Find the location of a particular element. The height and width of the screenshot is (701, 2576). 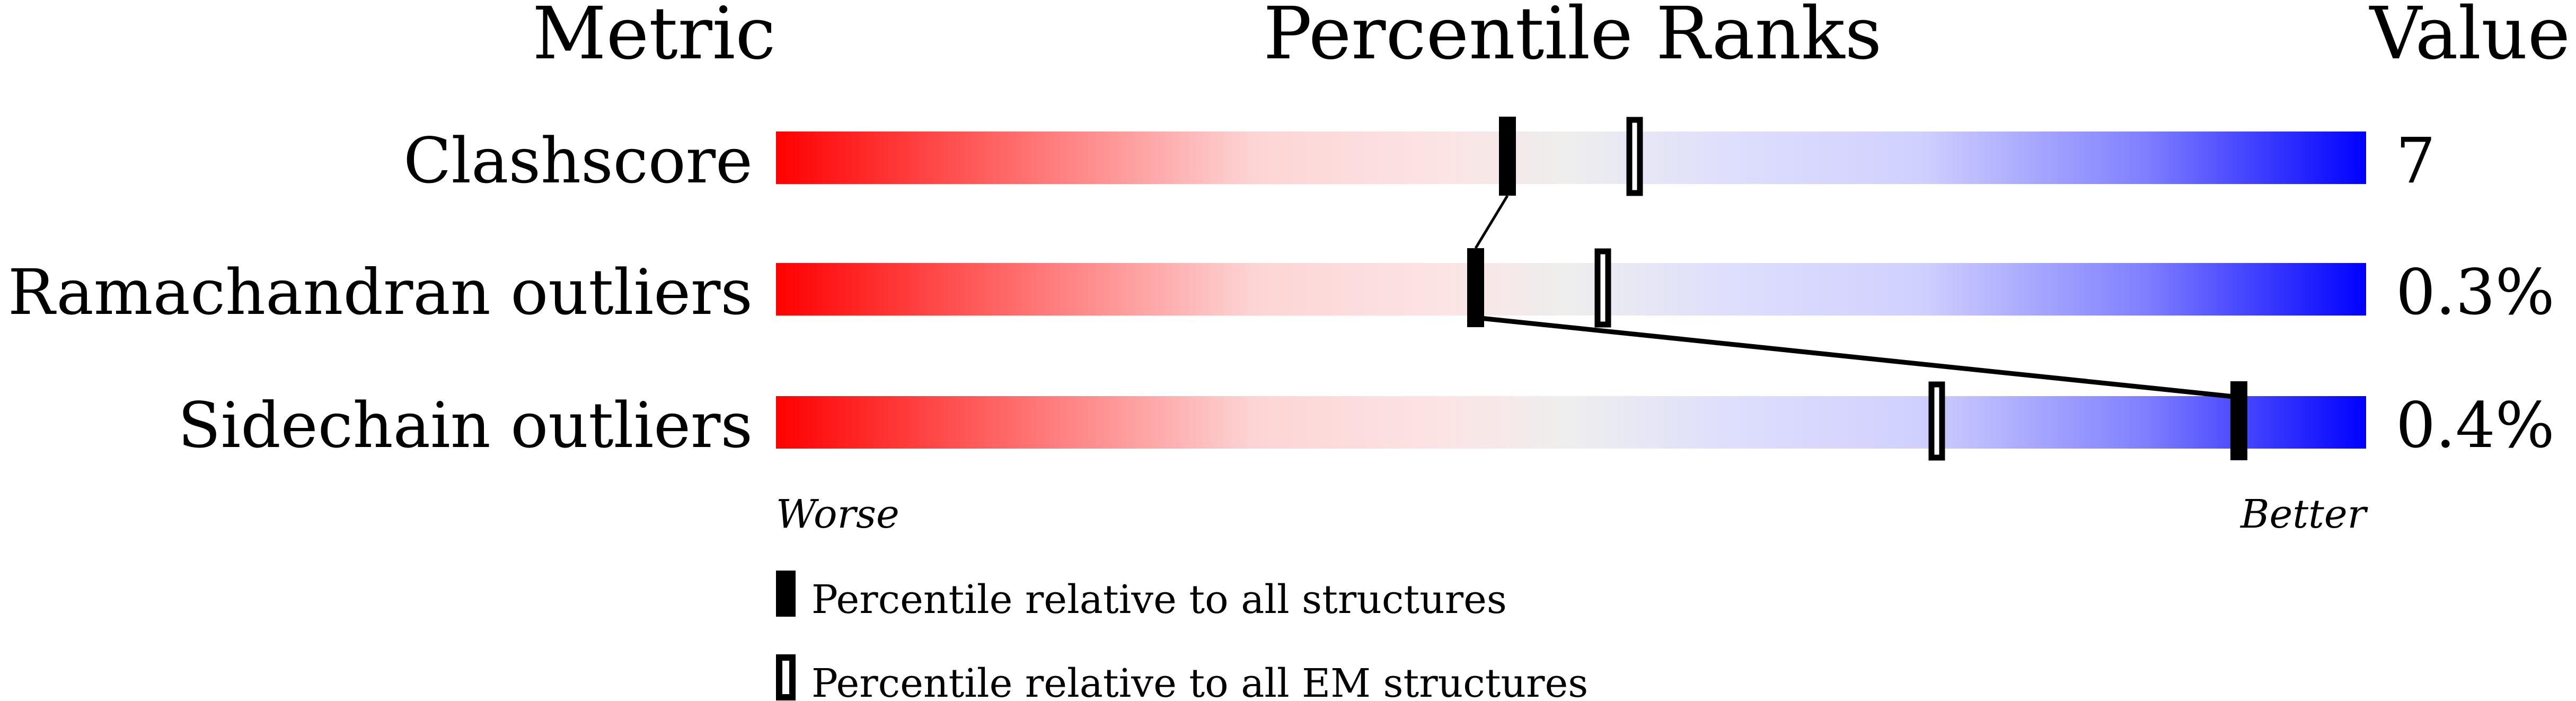

legend-label-all: Percentile relative to all structures is located at coordinates (1159, 600).